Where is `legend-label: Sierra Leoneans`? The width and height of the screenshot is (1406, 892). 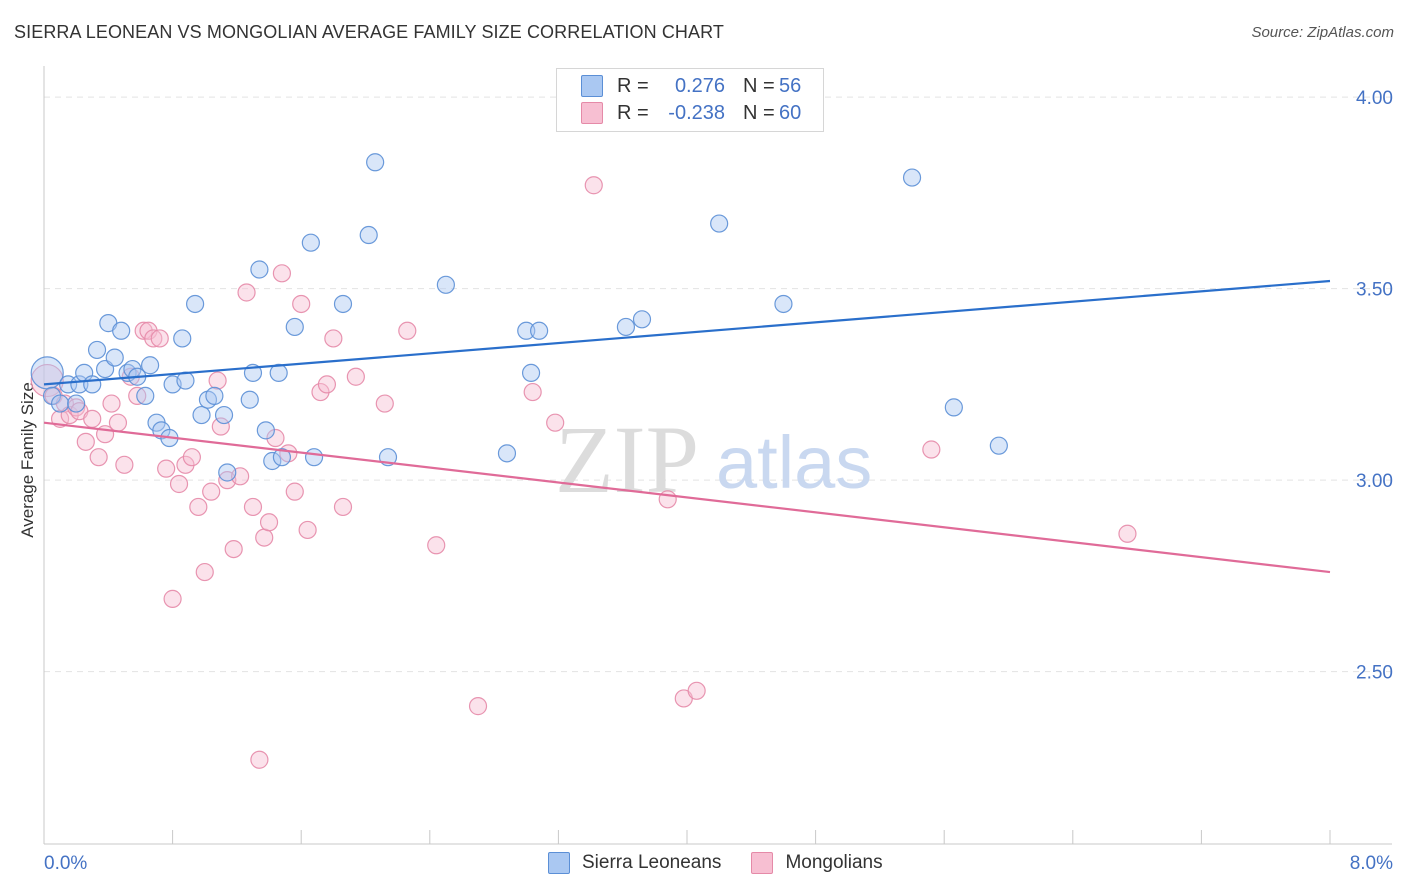
legend-label: Sierra Leoneans is located at coordinates (652, 862).